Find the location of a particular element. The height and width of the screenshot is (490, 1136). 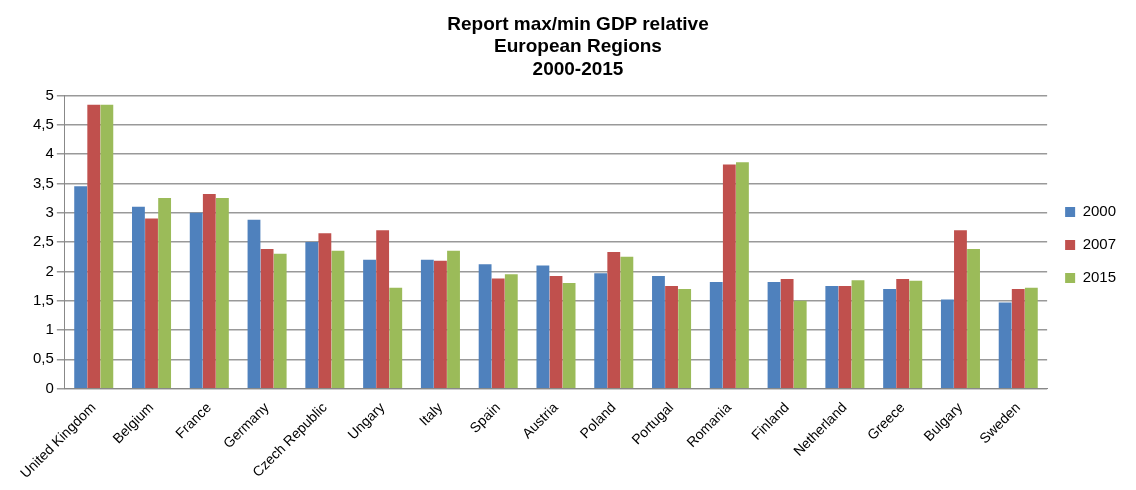

chart-title: Report max/min GDP relative European Regions 2000-2015 is located at coordinates (578, 46).